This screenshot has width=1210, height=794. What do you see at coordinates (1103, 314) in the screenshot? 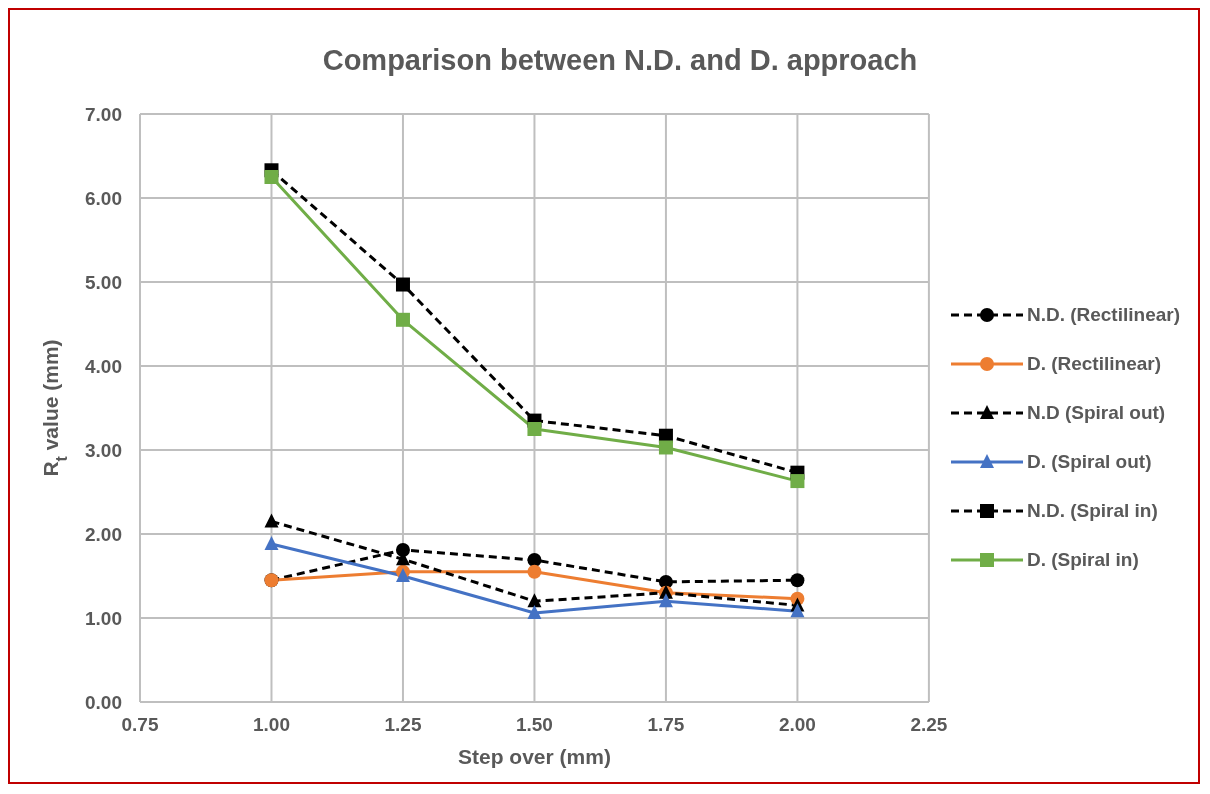
I see `legend-label: N.D. (Rectilinear)` at bounding box center [1103, 314].